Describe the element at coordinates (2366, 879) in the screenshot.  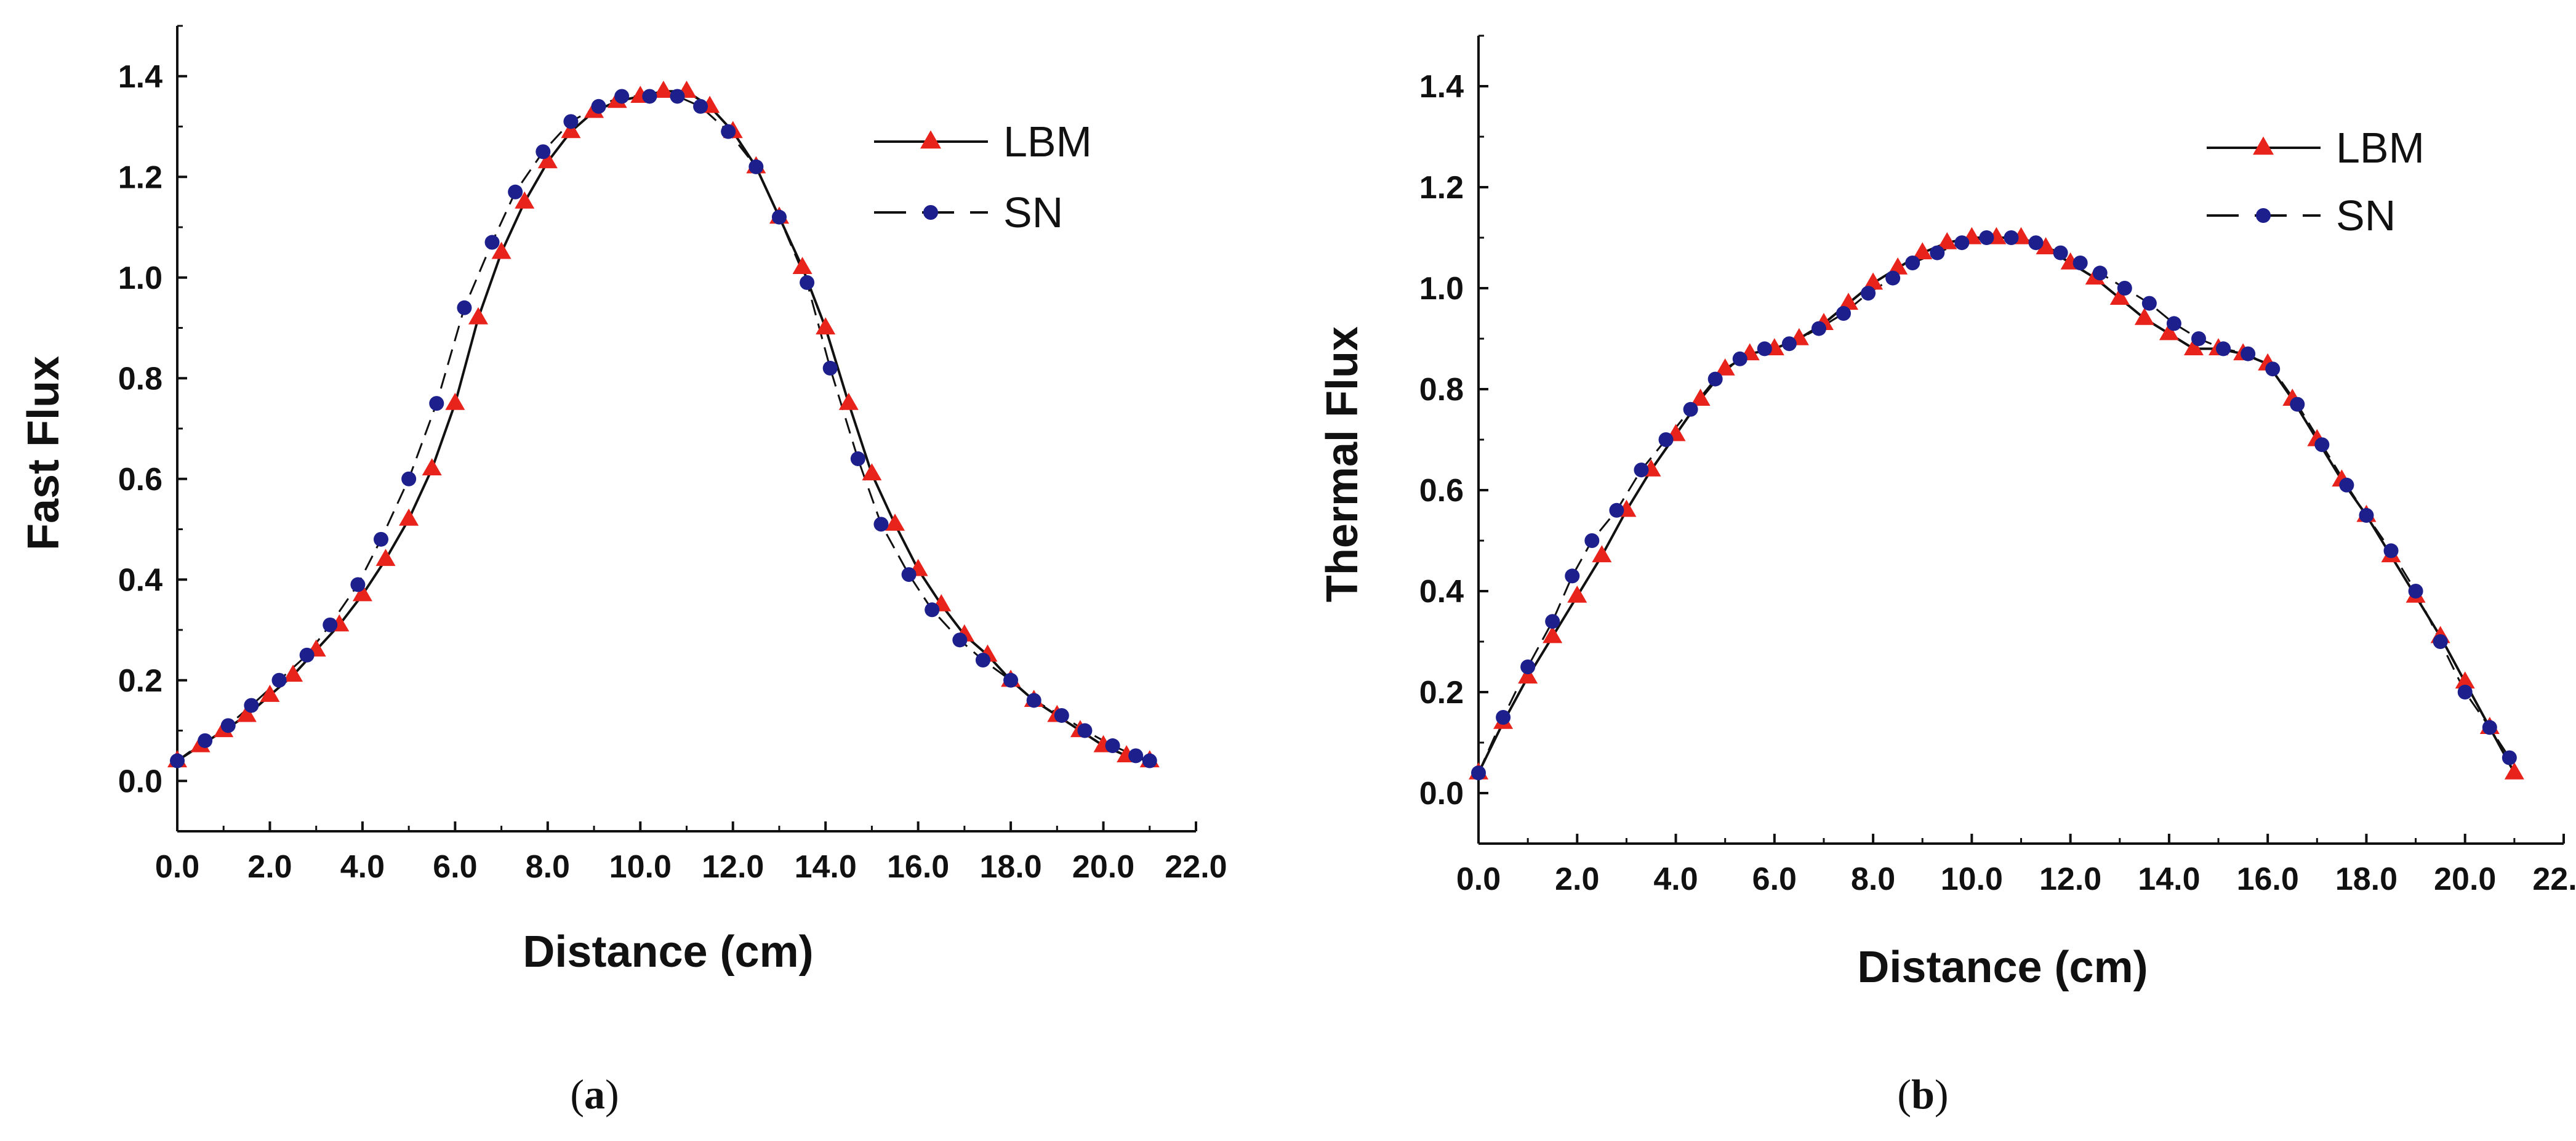
I see `x-tick-label-b: 18.0` at that location.